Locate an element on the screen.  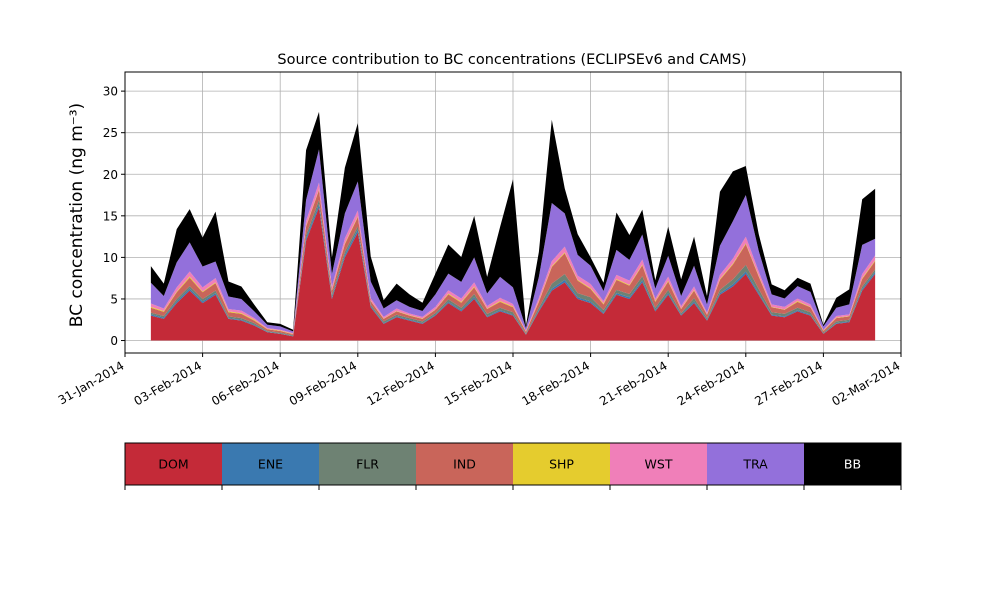
legend-label-ene: ENE is located at coordinates (270, 464).